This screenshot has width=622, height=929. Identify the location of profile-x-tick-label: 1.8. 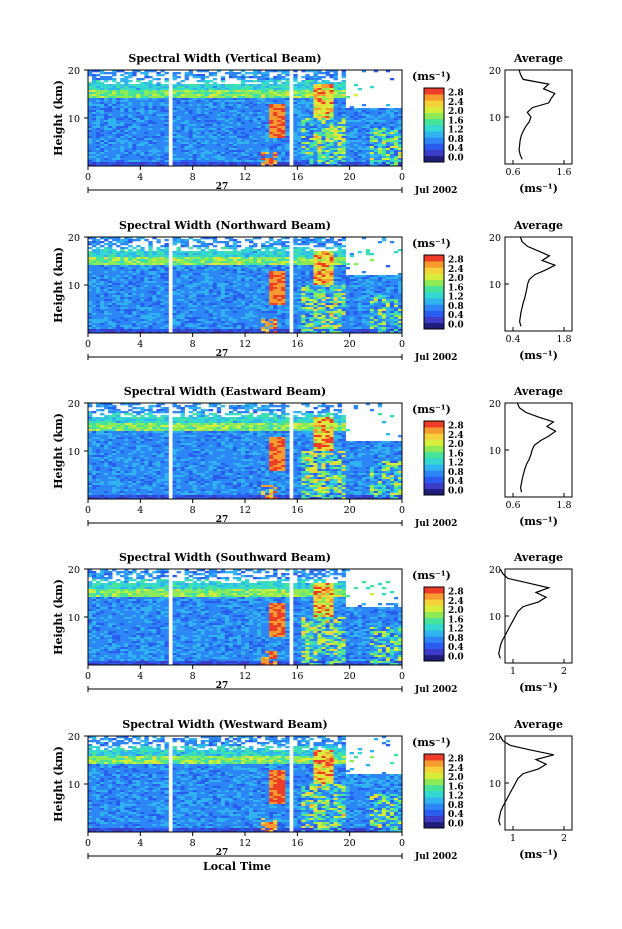
(563, 339).